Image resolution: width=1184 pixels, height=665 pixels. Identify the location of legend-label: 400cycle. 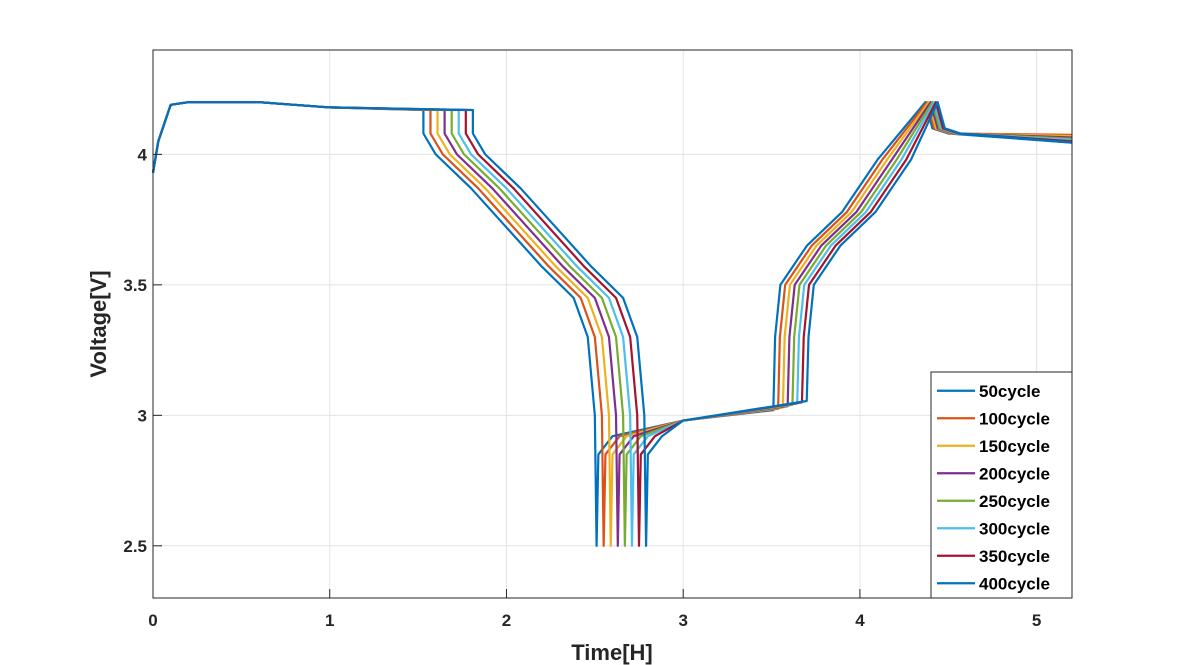
(1014, 583).